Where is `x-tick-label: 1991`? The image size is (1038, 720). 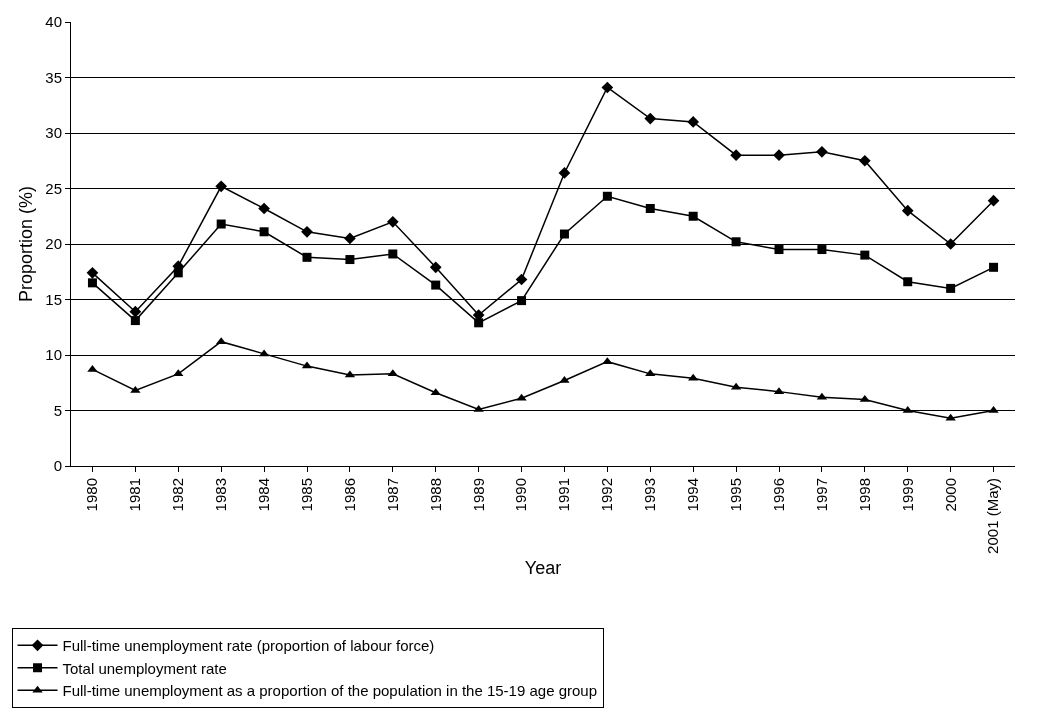
x-tick-label: 1991 is located at coordinates (564, 495).